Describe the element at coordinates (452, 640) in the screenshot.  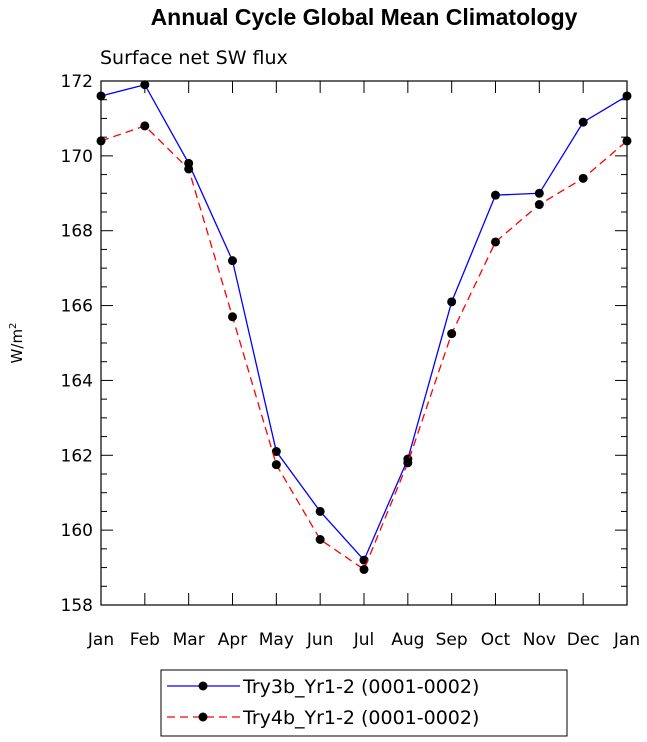
I see `x-tick-label: Sep` at that location.